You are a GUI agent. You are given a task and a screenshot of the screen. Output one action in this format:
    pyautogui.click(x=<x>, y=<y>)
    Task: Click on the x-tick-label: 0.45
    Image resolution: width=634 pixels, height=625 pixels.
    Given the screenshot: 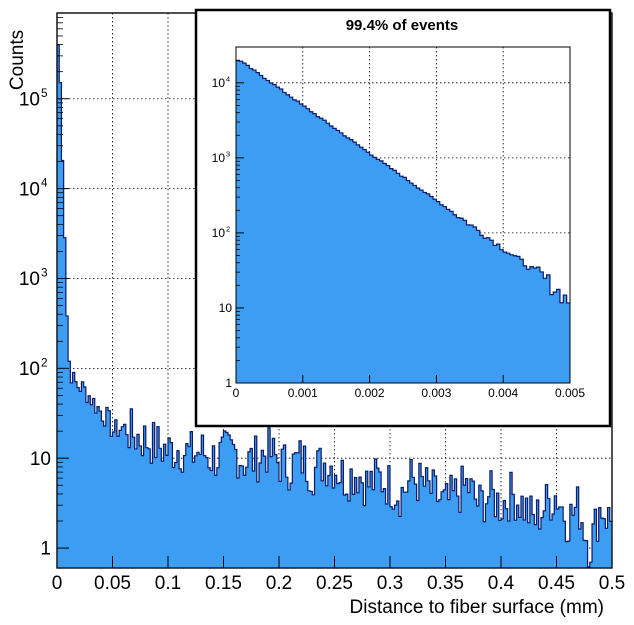 What is the action you would take?
    pyautogui.click(x=556, y=583)
    